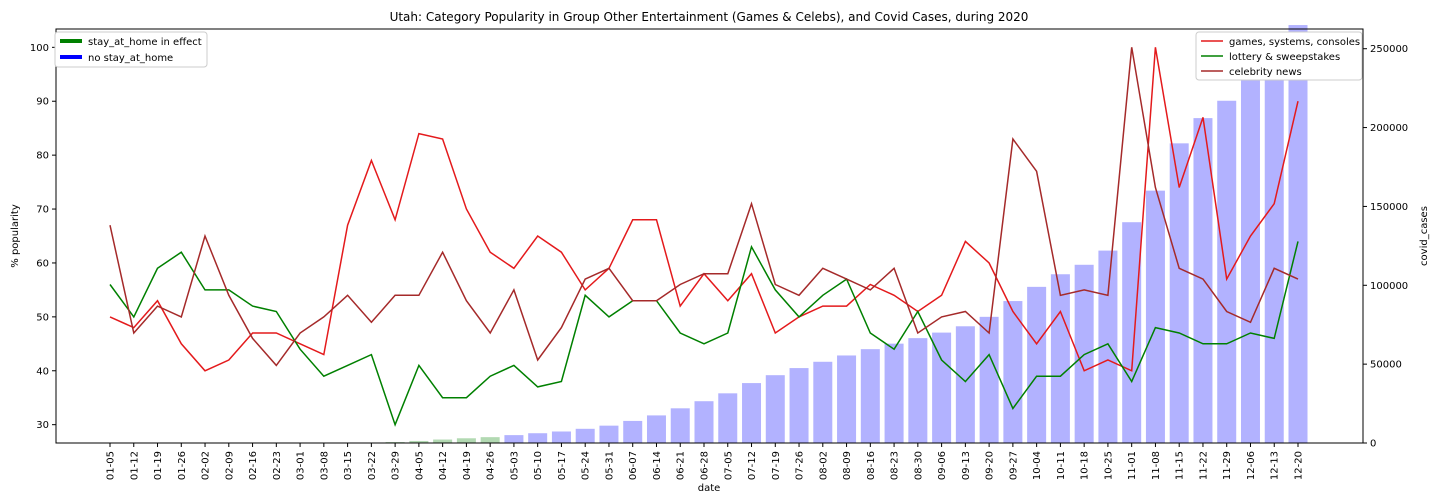  Describe the element at coordinates (1203, 465) in the screenshot. I see `x-tick-label: 11-22` at that location.